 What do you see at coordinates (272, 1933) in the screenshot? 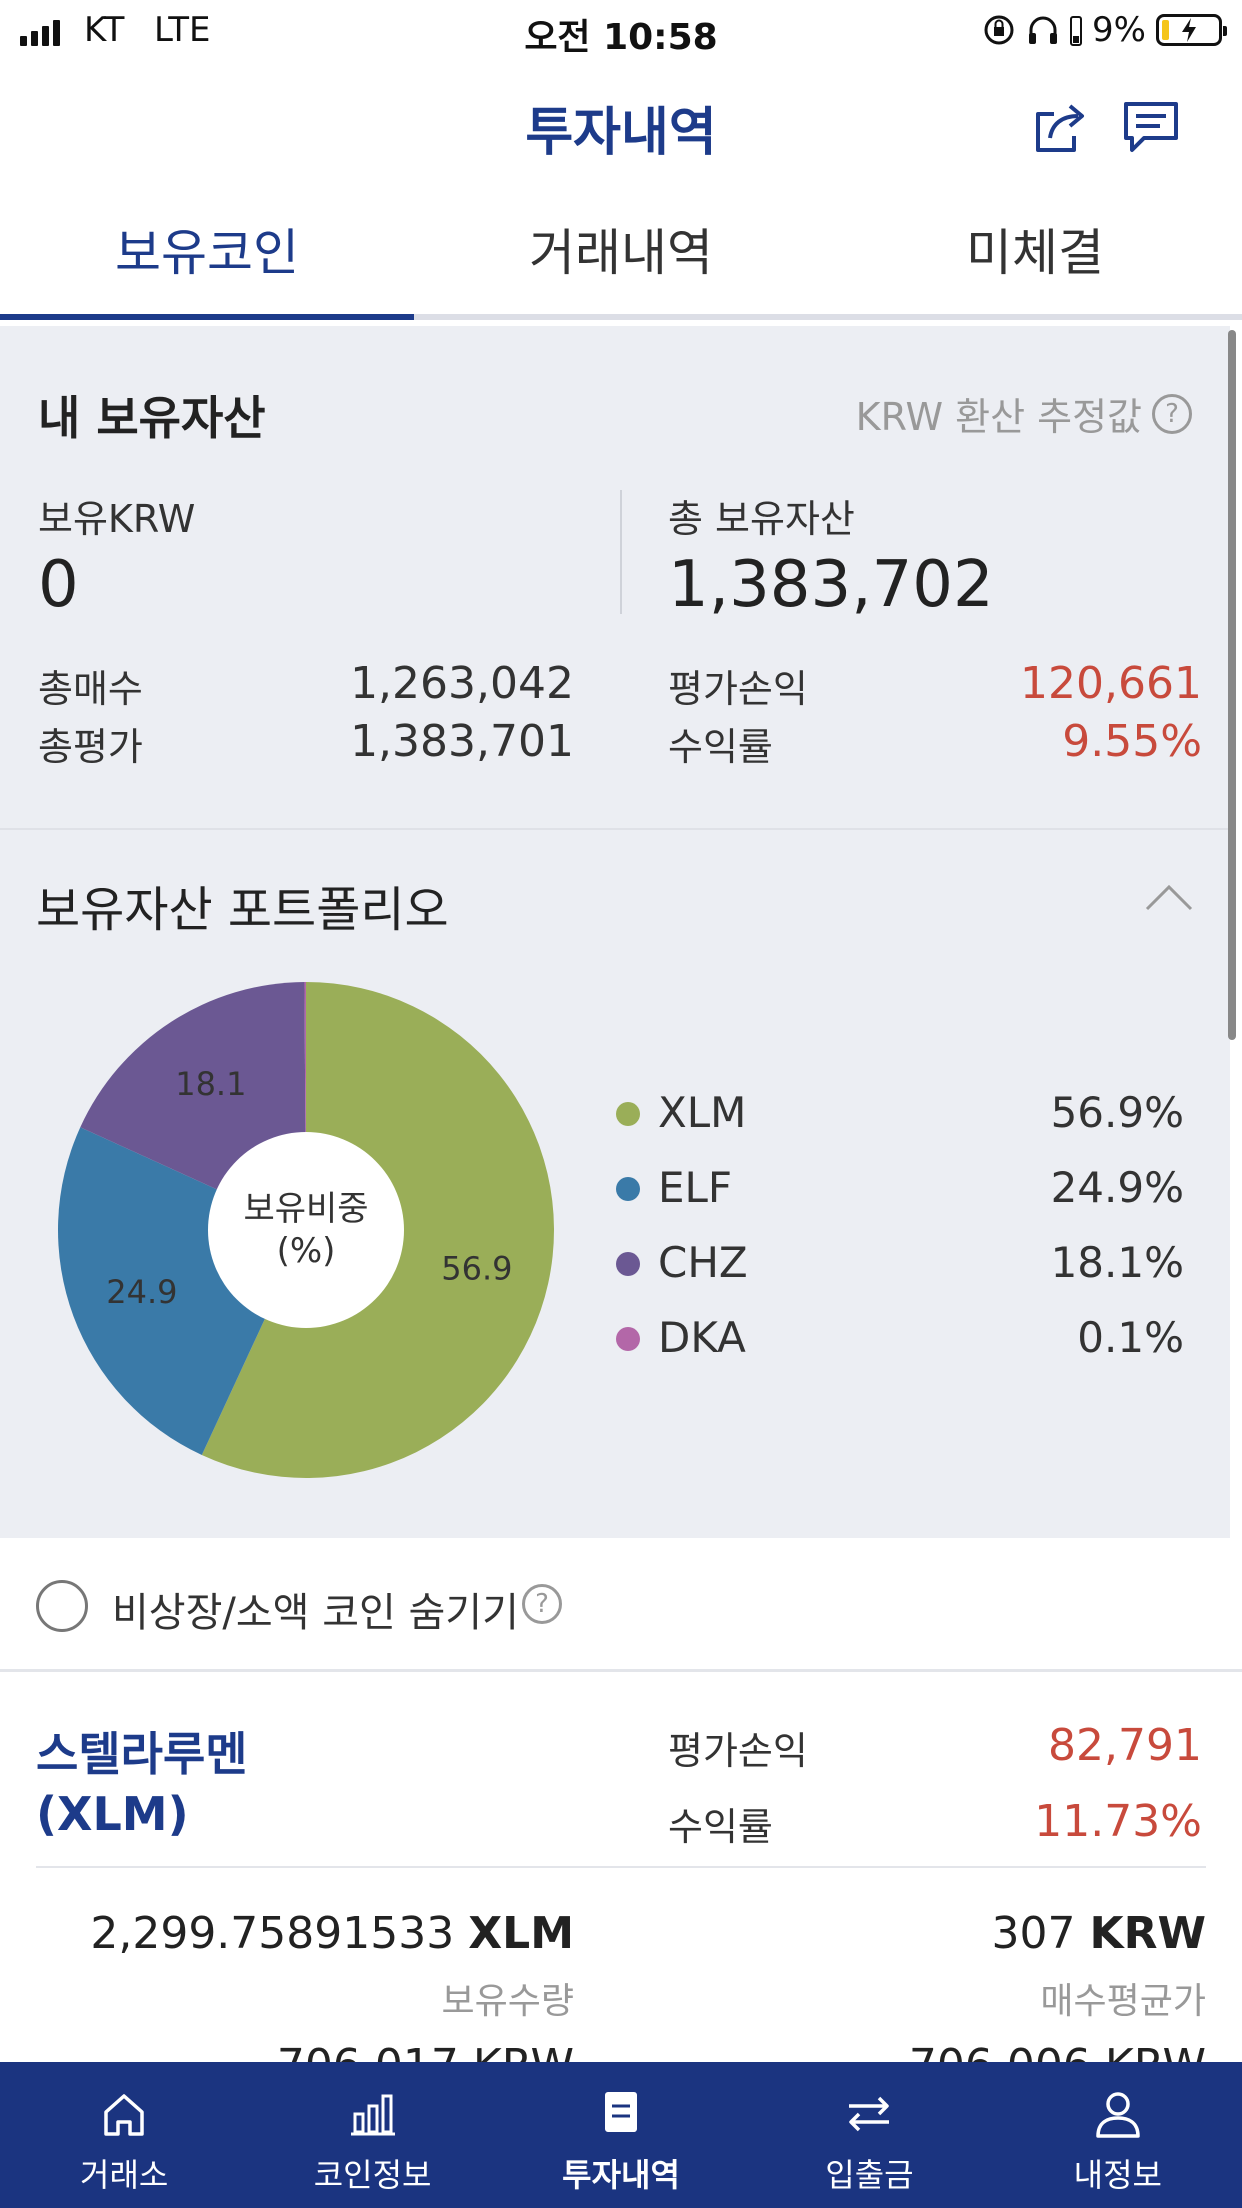
I see `coin-quantity-value: 2,299.75891533` at bounding box center [272, 1933].